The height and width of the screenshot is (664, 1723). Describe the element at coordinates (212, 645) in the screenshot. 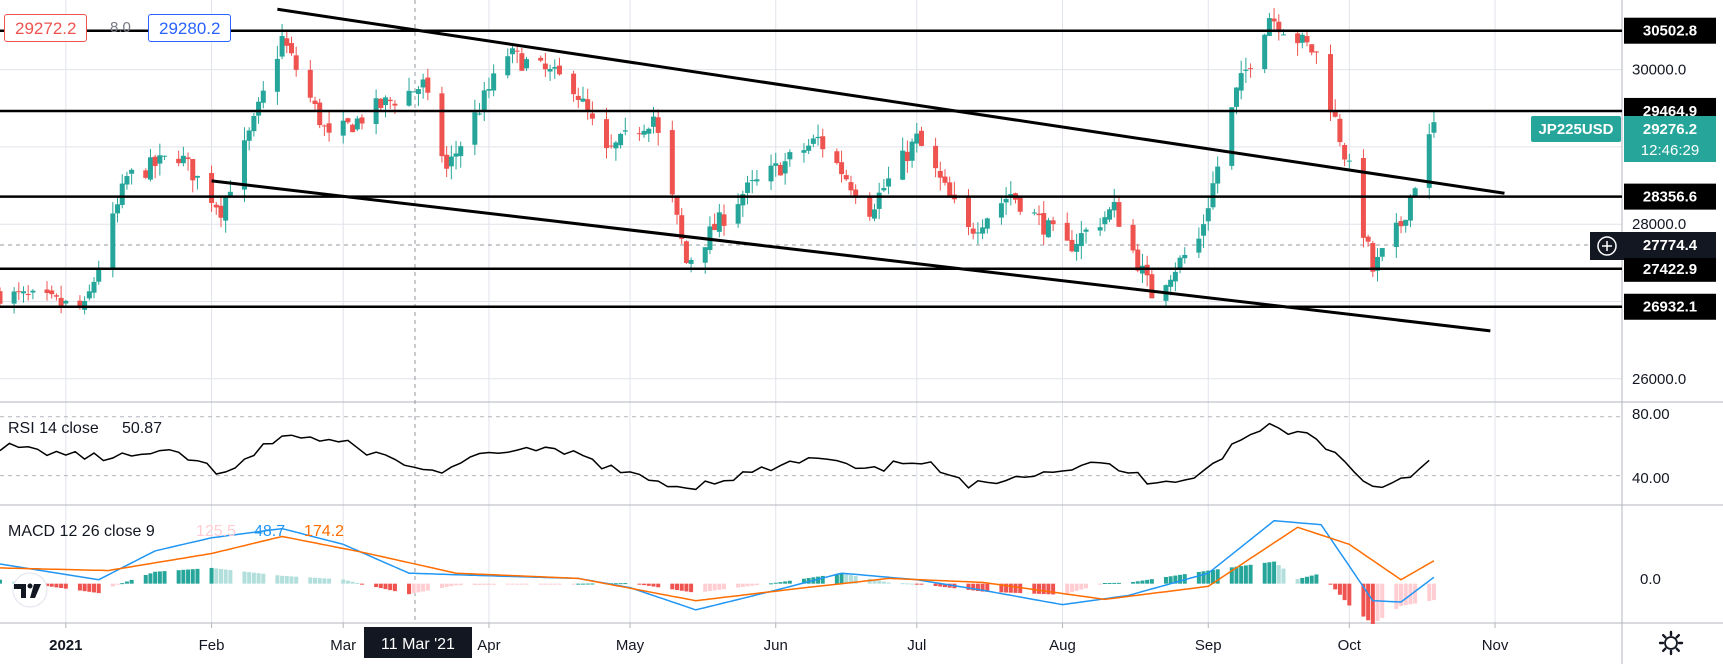

I see `date-tick-label: Feb` at that location.